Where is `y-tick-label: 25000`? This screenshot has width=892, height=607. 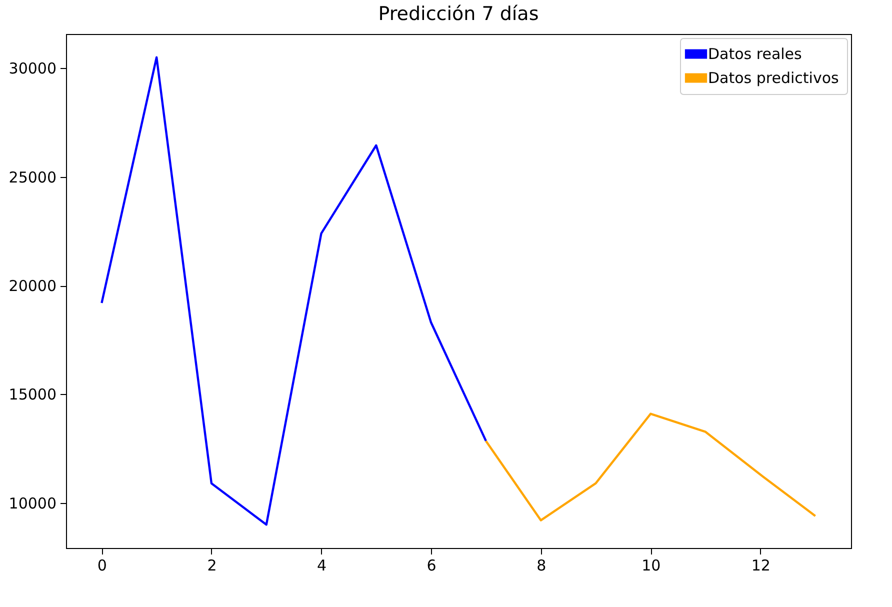
y-tick-label: 25000 is located at coordinates (32, 177).